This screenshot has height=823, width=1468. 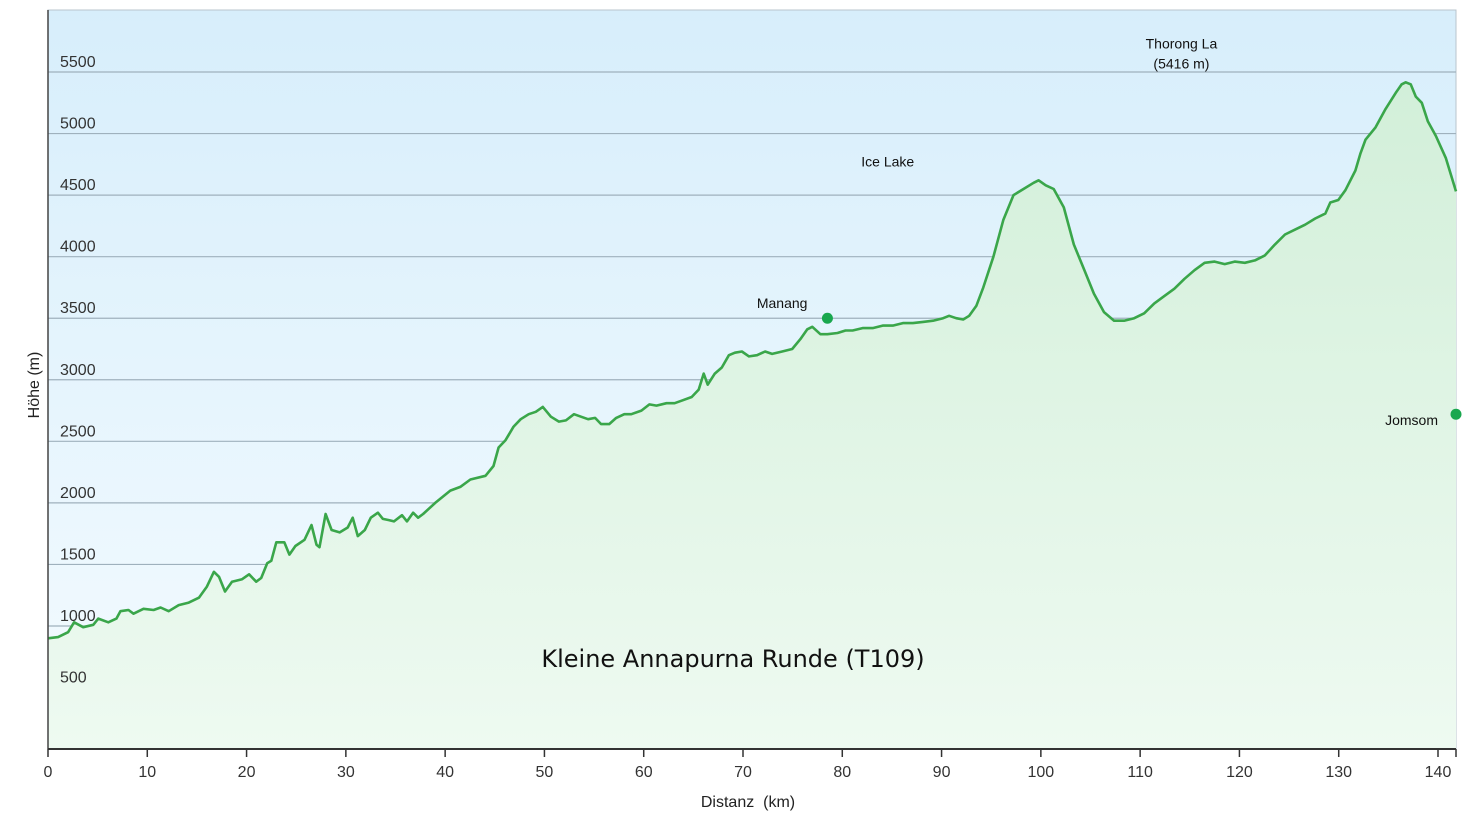 I want to click on annotations: Ice Lake Thorong La (5416 m), so click(x=1039, y=102).